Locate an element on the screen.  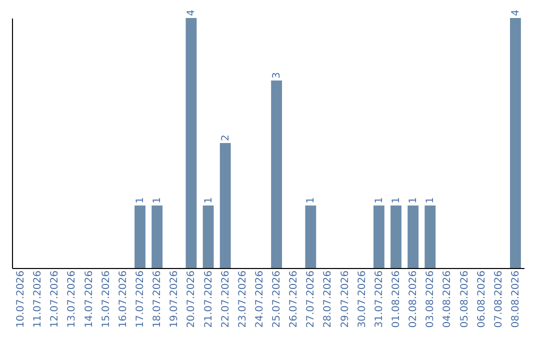
x-tick-label: 04.08.2026 is located at coordinates (448, 299).